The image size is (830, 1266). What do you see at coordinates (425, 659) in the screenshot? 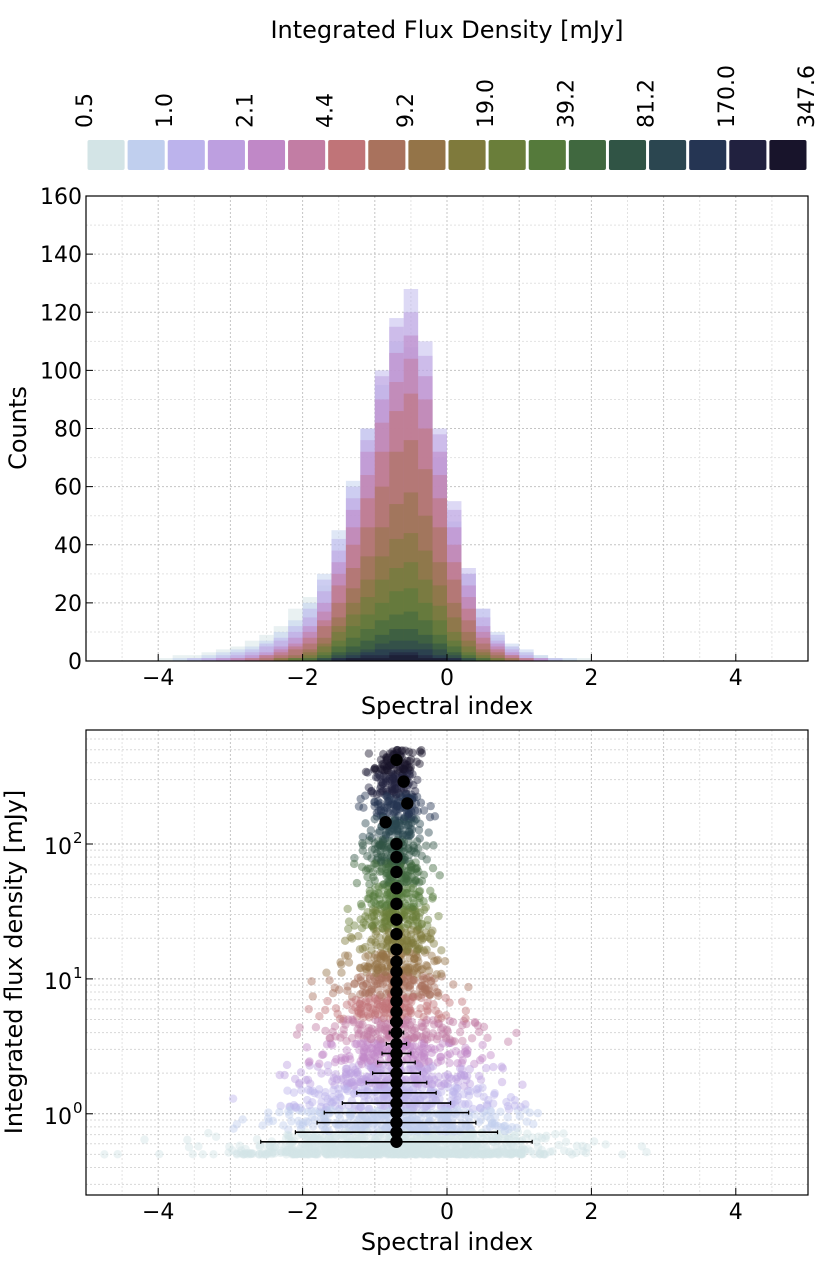
I see `histogram-bar` at bounding box center [425, 659].